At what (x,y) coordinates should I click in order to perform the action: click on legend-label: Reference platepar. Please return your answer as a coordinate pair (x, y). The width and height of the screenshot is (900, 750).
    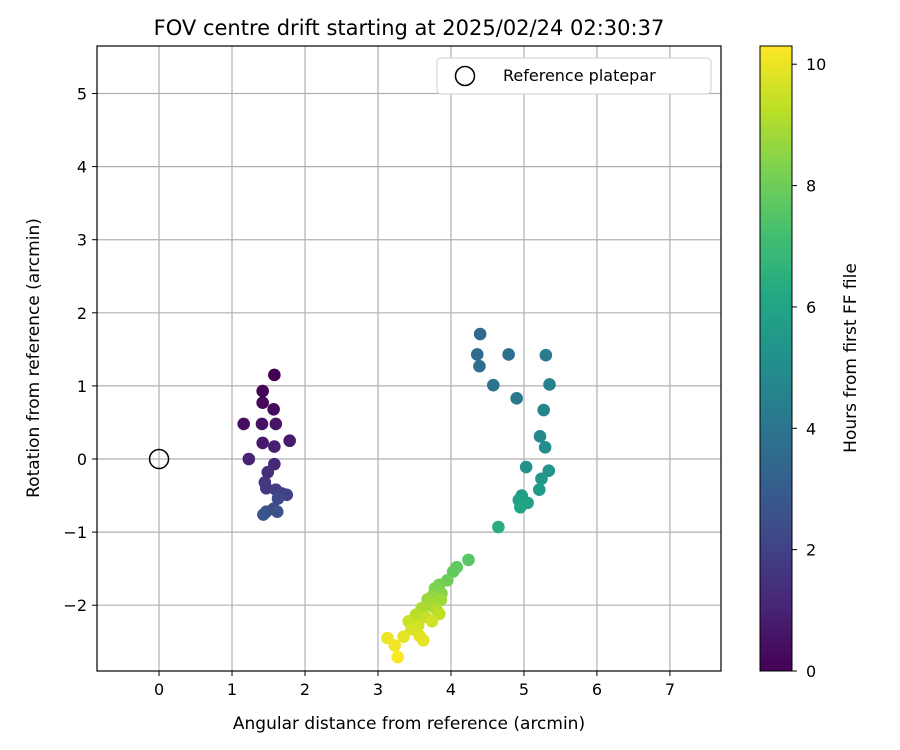
    Looking at the image, I should click on (579, 75).